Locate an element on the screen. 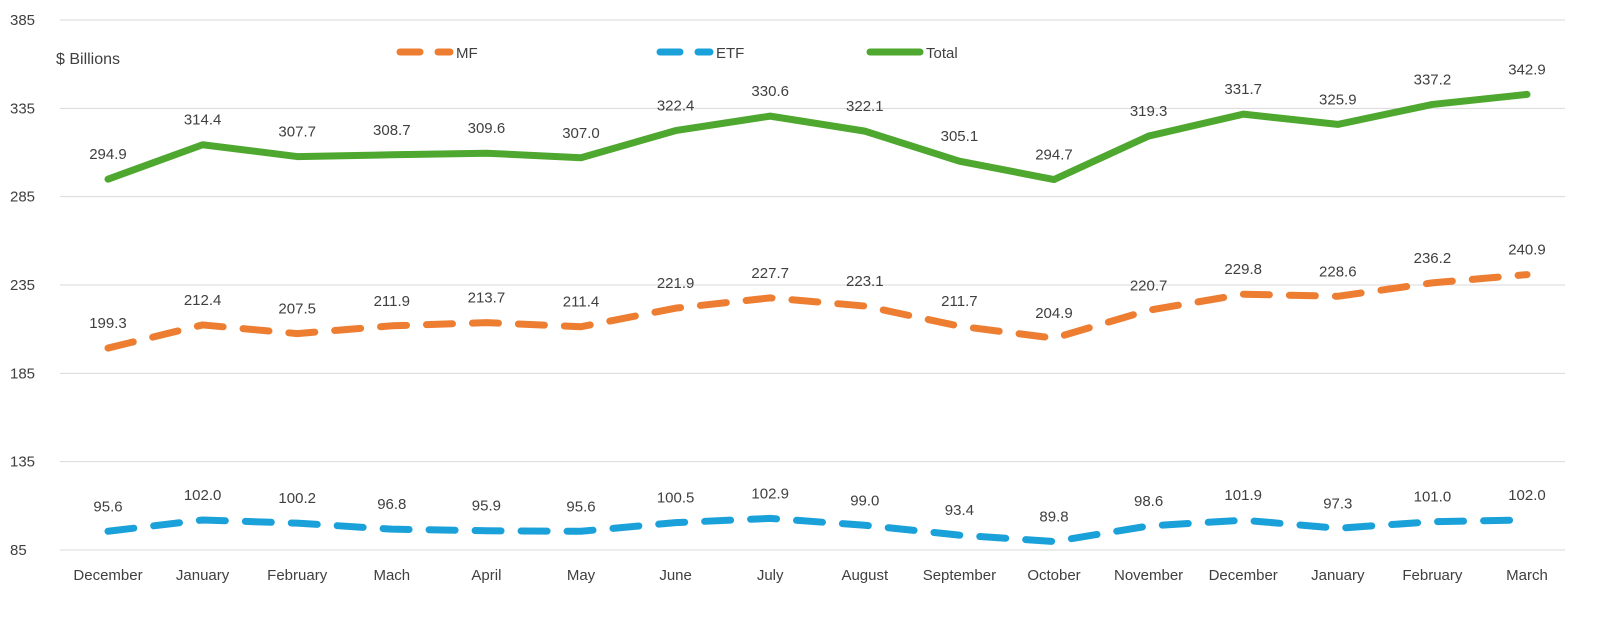  series-line-total is located at coordinates (817, 137).